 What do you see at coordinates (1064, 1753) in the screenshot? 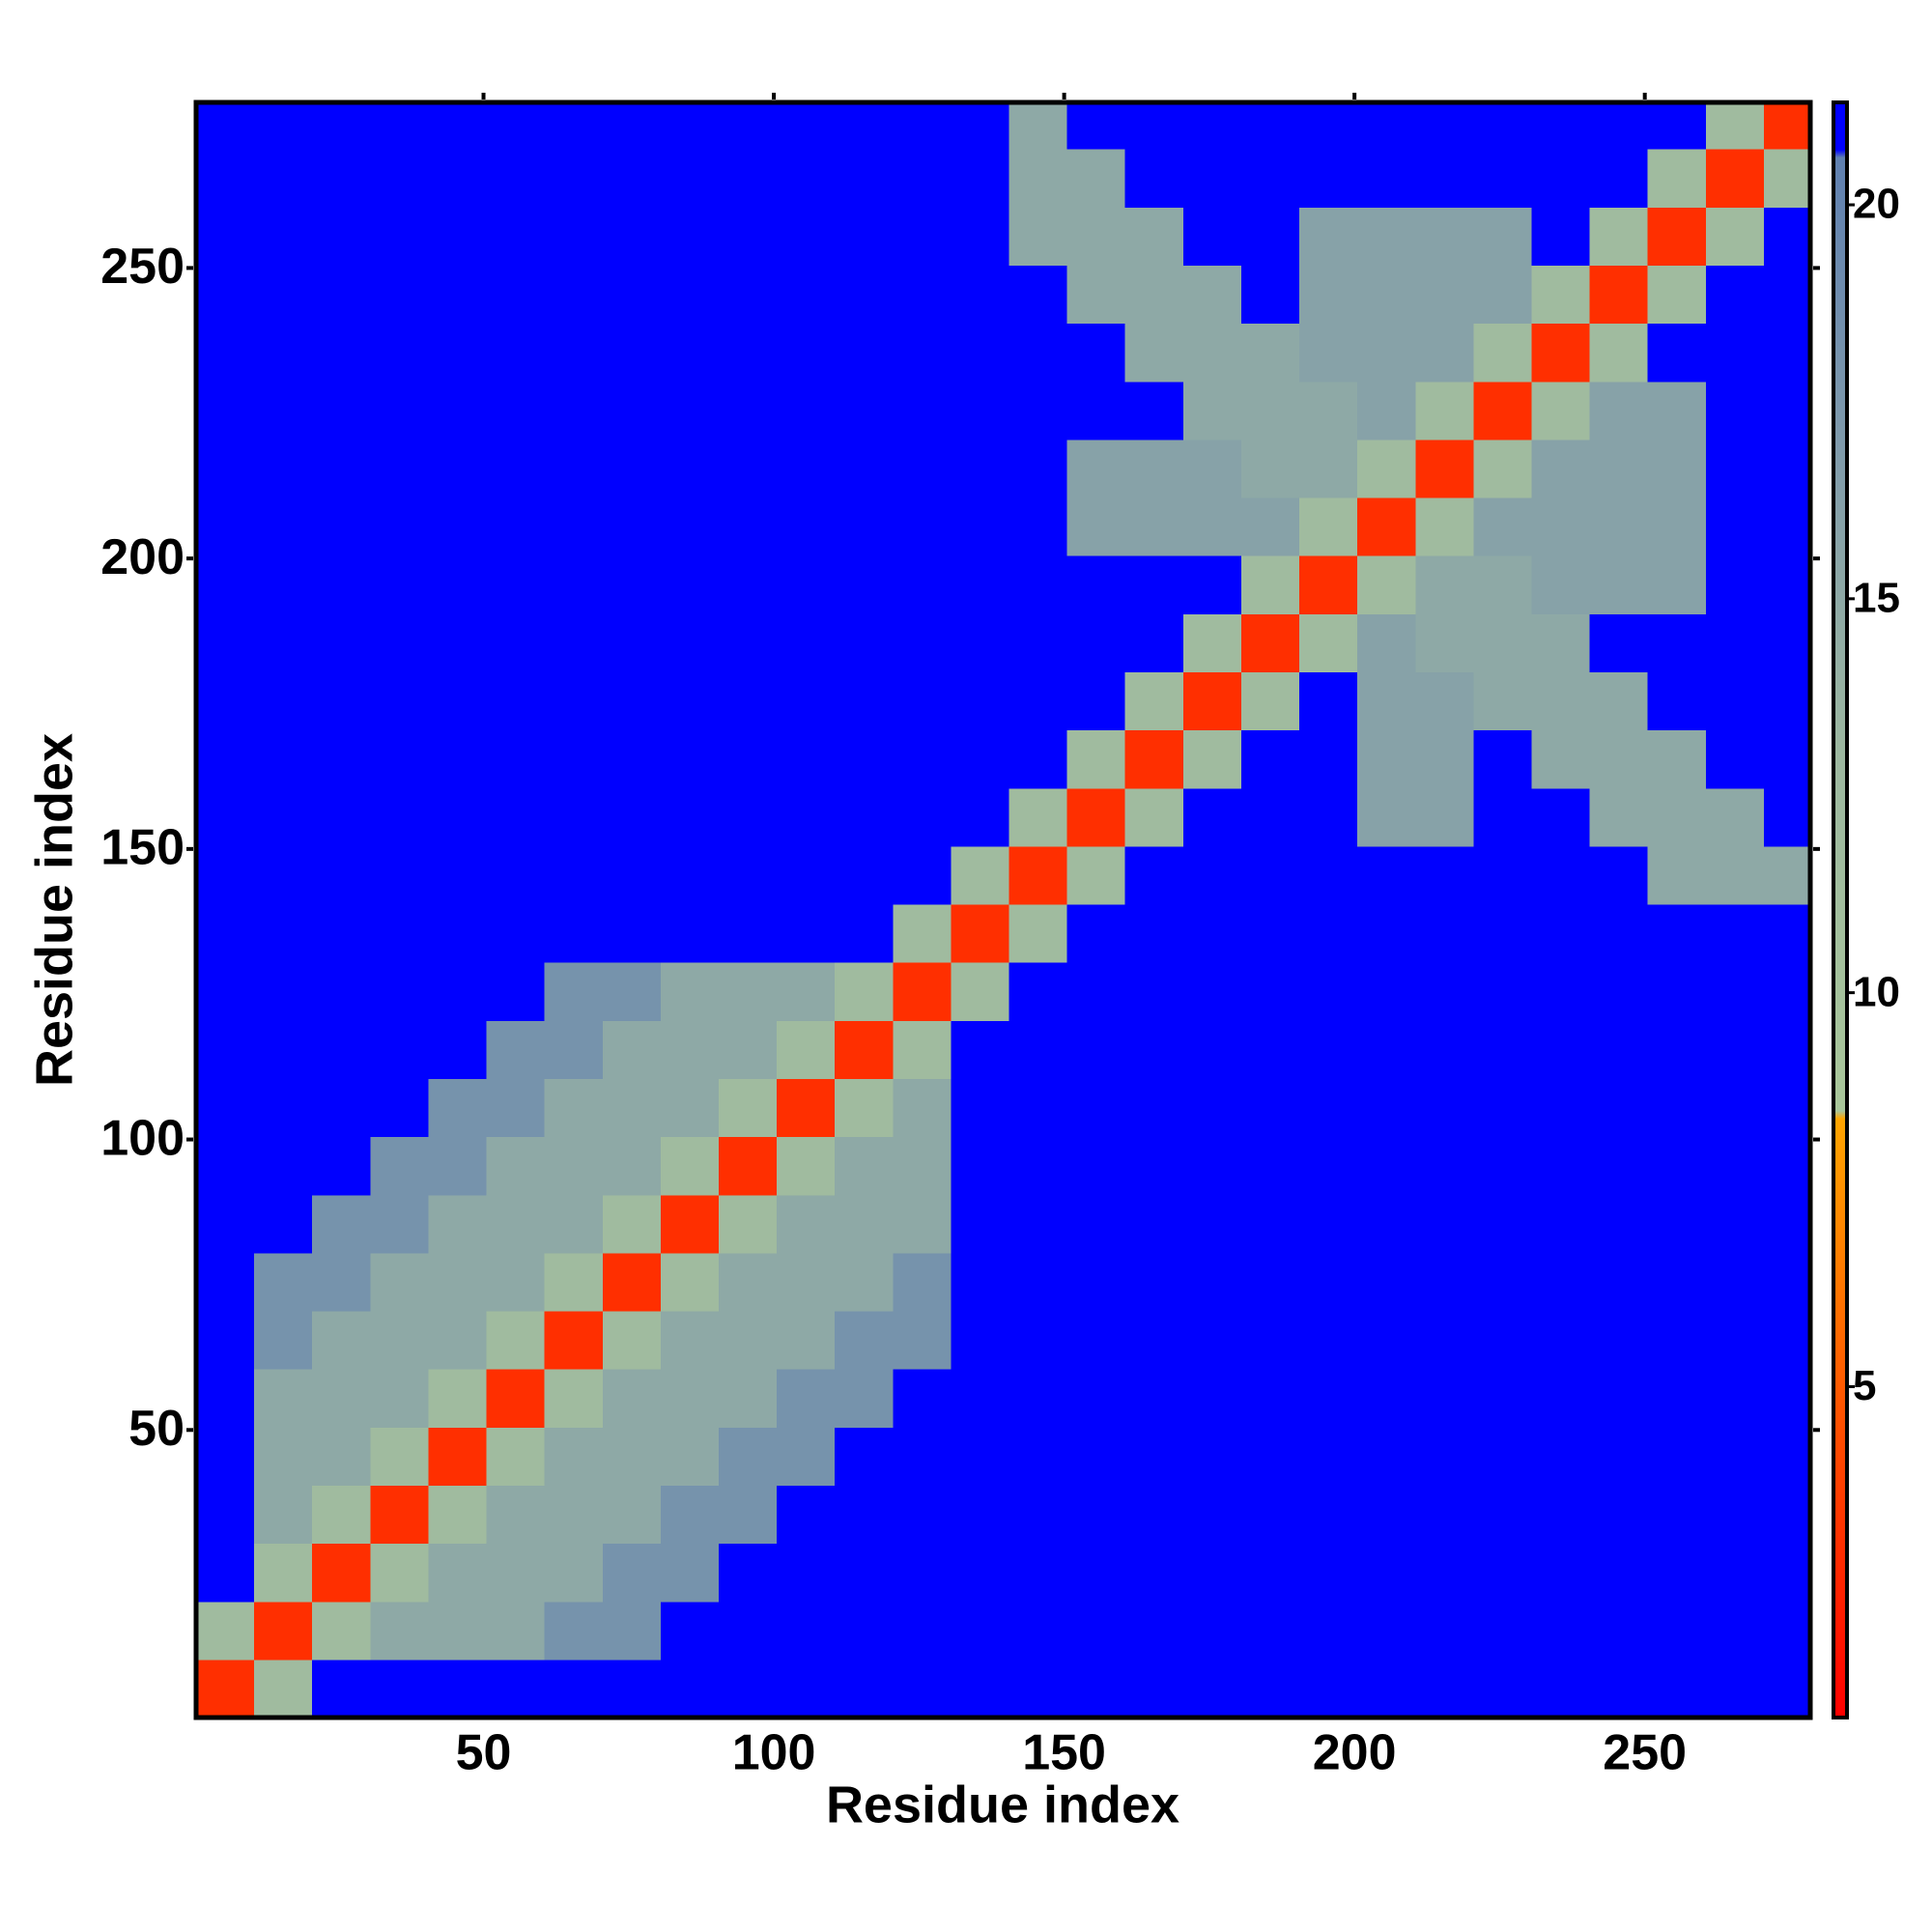
I see `x-tick-label: 150` at bounding box center [1064, 1753].